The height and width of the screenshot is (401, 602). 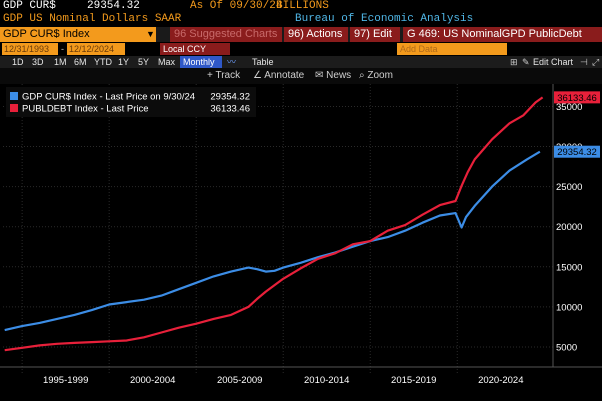 What do you see at coordinates (584, 62) in the screenshot?
I see `pin-icon: ⊣` at bounding box center [584, 62].